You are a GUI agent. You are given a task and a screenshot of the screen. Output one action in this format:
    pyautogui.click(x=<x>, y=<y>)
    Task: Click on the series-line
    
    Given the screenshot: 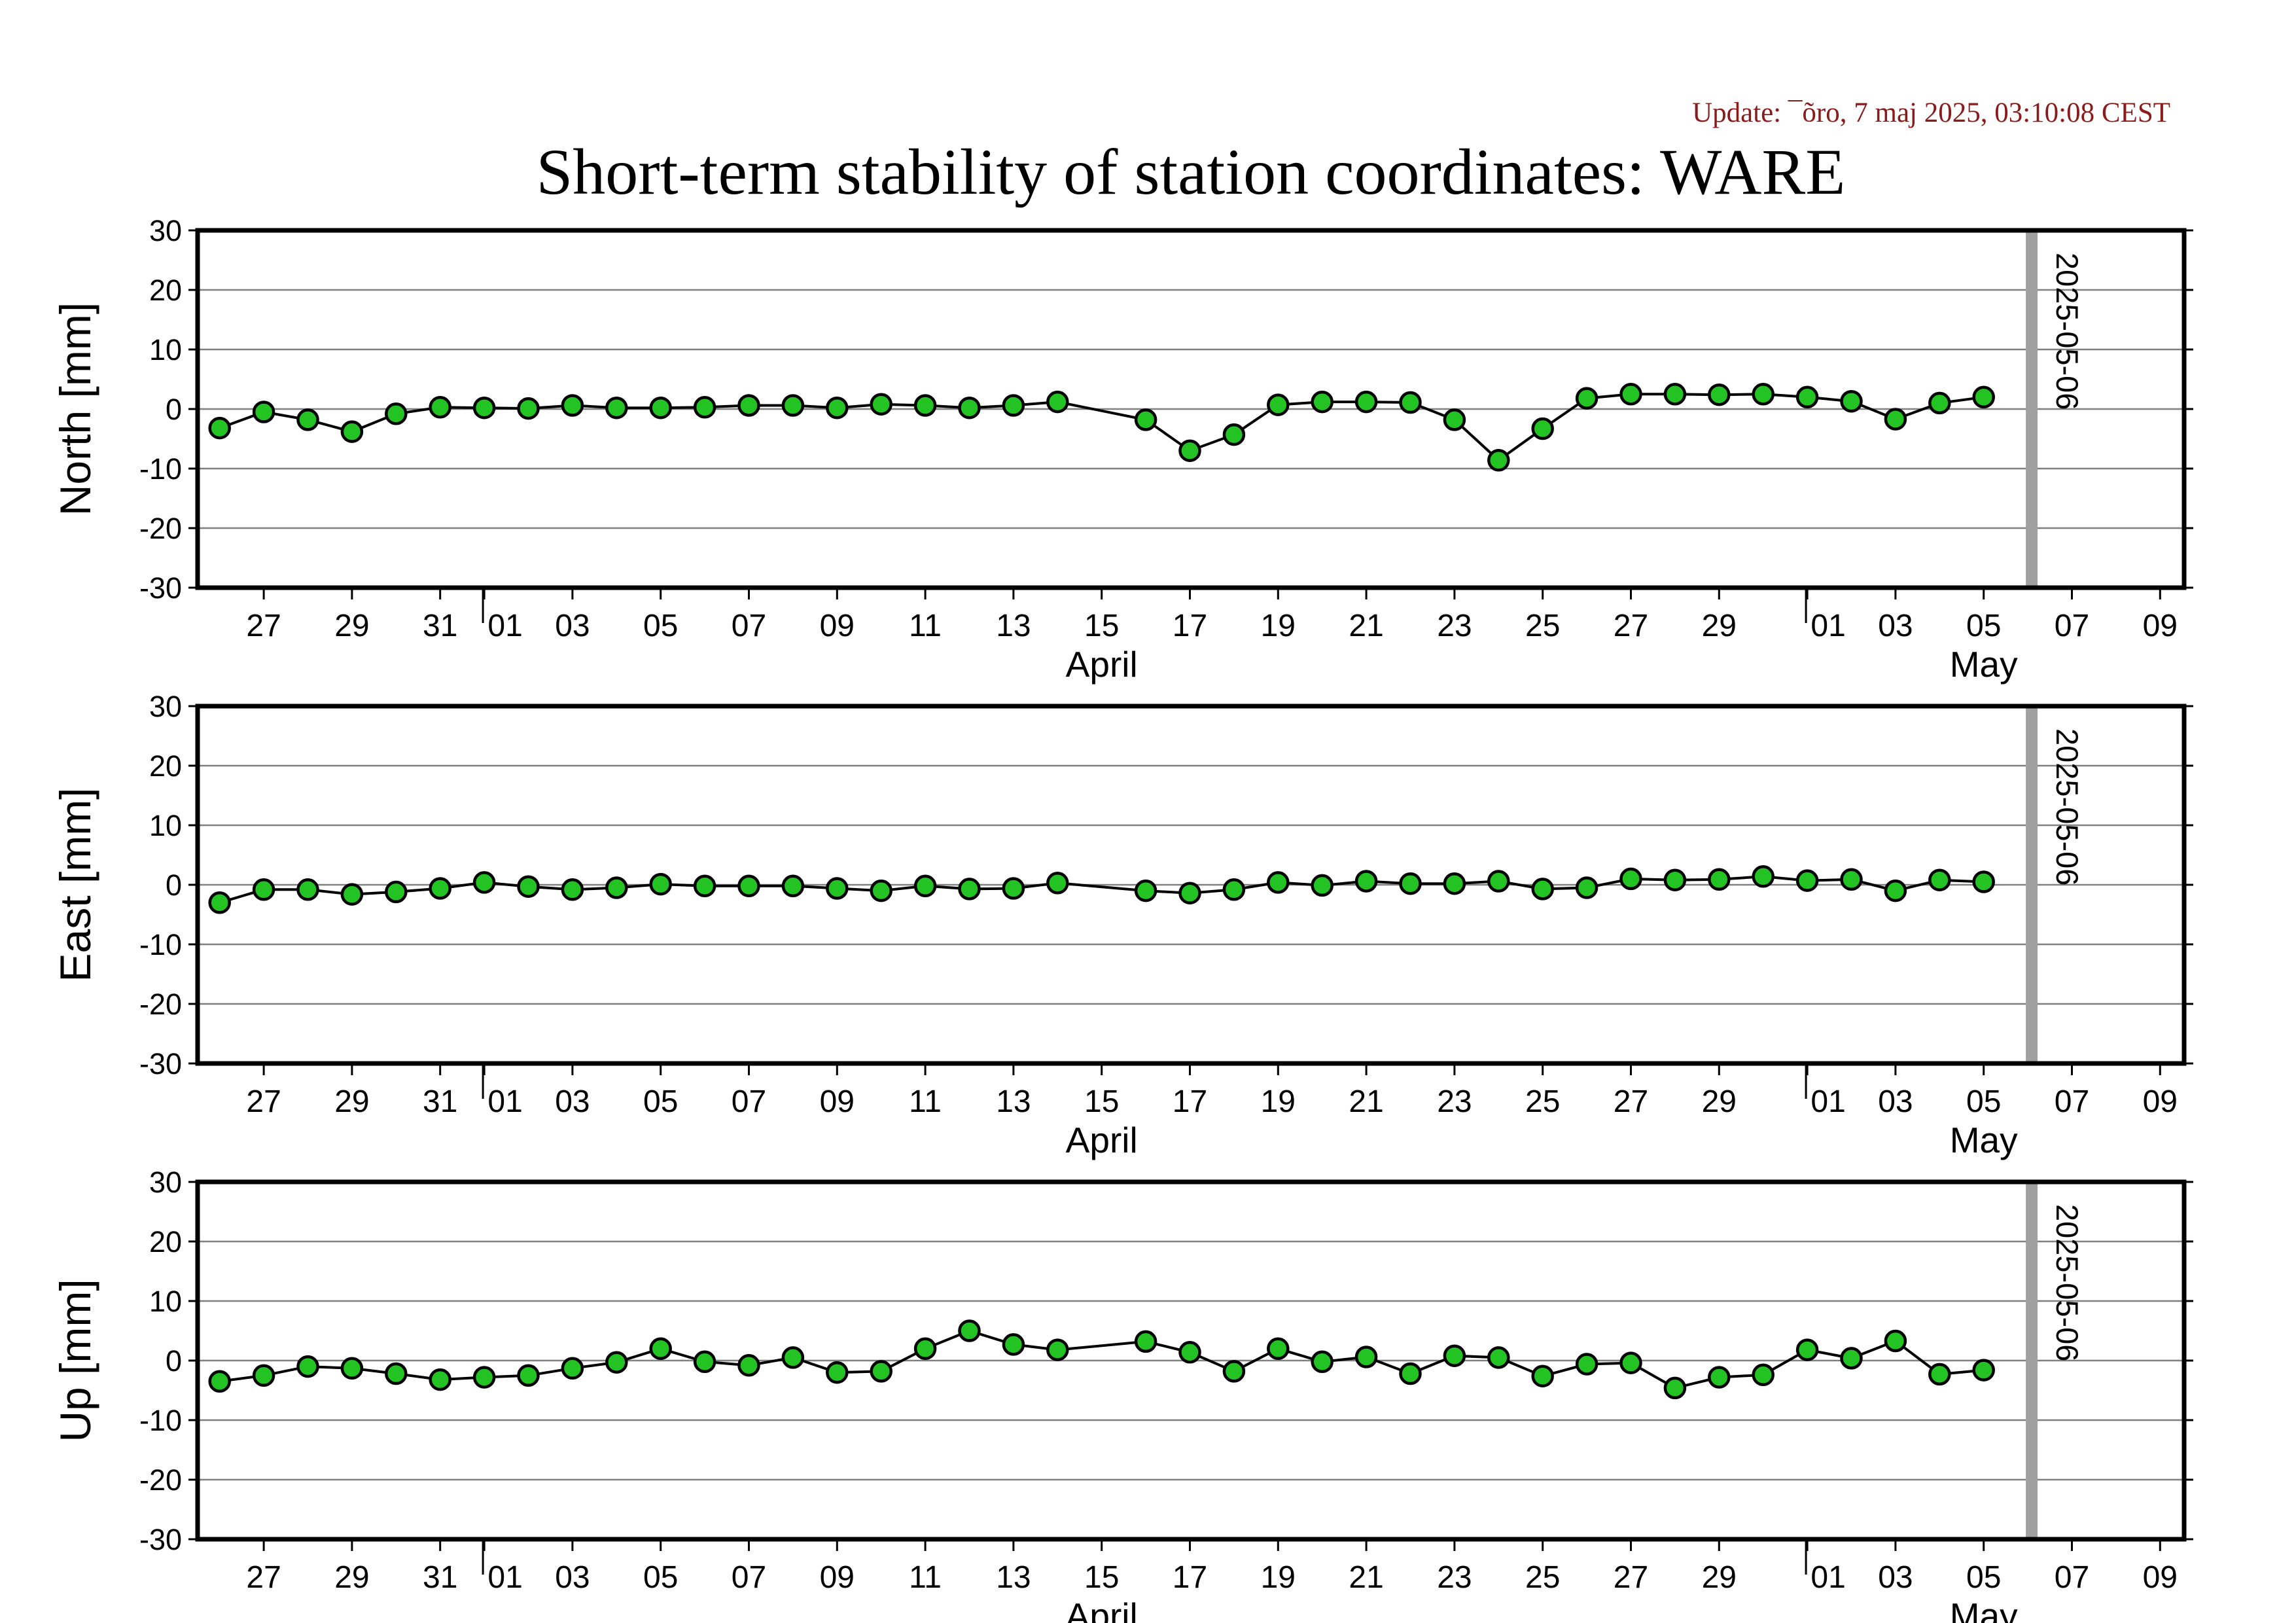 What is the action you would take?
    pyautogui.click(x=1101, y=1360)
    